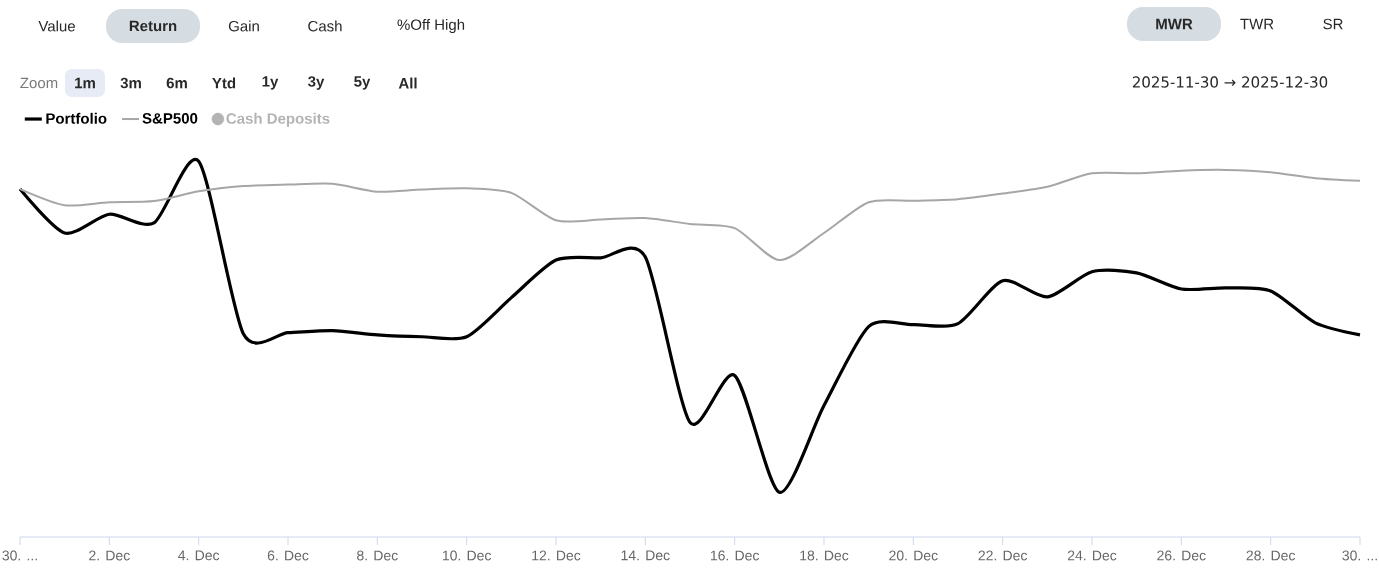  Describe the element at coordinates (377, 555) in the screenshot. I see `x-tick-label: 8. Dec` at that location.